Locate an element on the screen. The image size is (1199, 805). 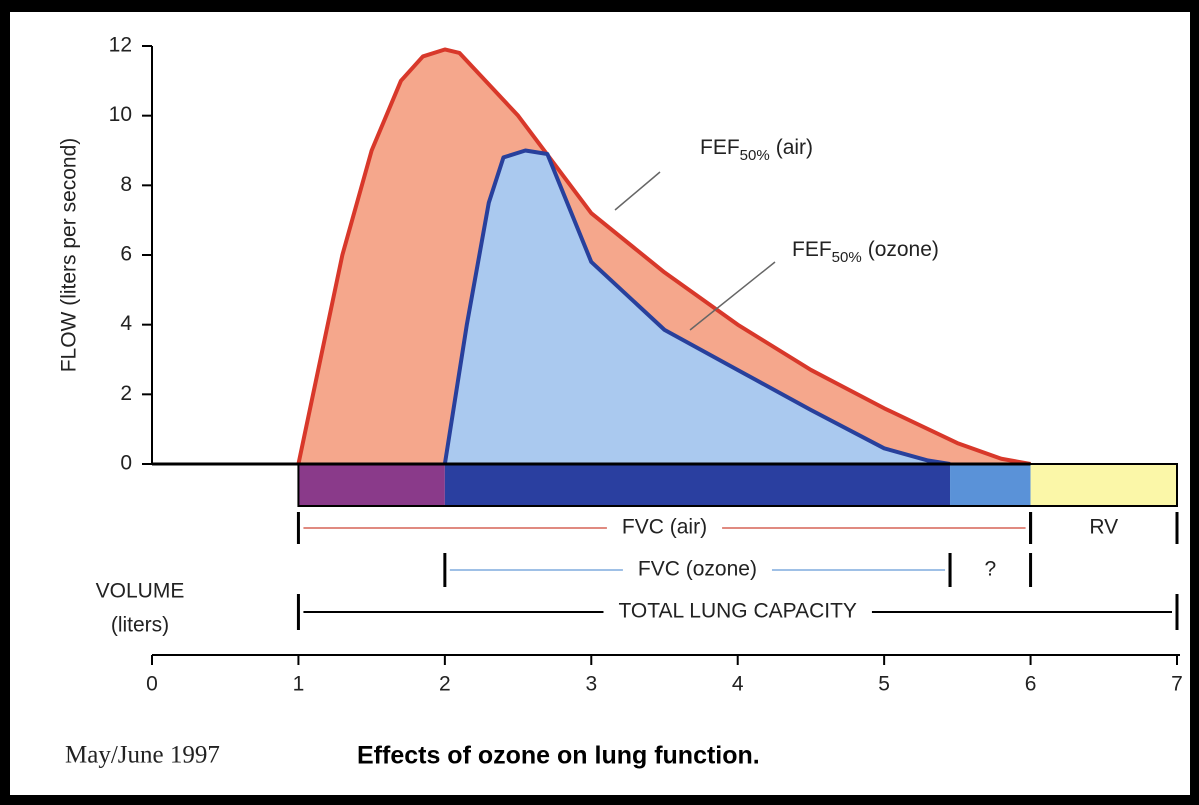
x-tick-label: 4 is located at coordinates (738, 684).